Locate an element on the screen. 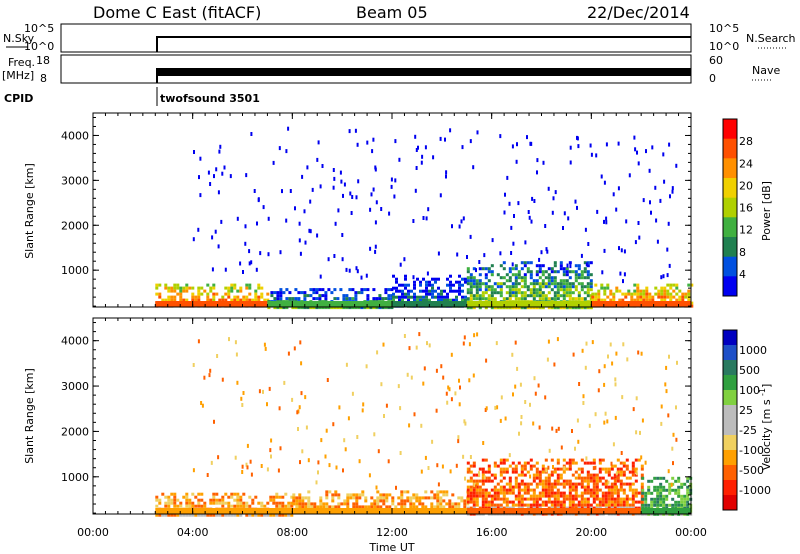  colorbar-tick-label: 4 is located at coordinates (742, 274).